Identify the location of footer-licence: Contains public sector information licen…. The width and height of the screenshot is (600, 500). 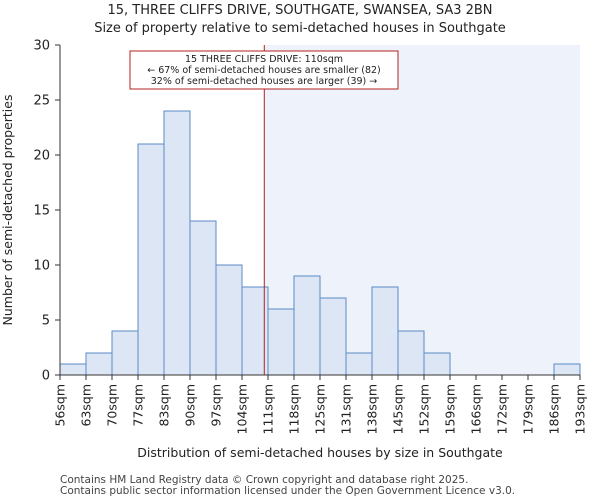
(288, 491).